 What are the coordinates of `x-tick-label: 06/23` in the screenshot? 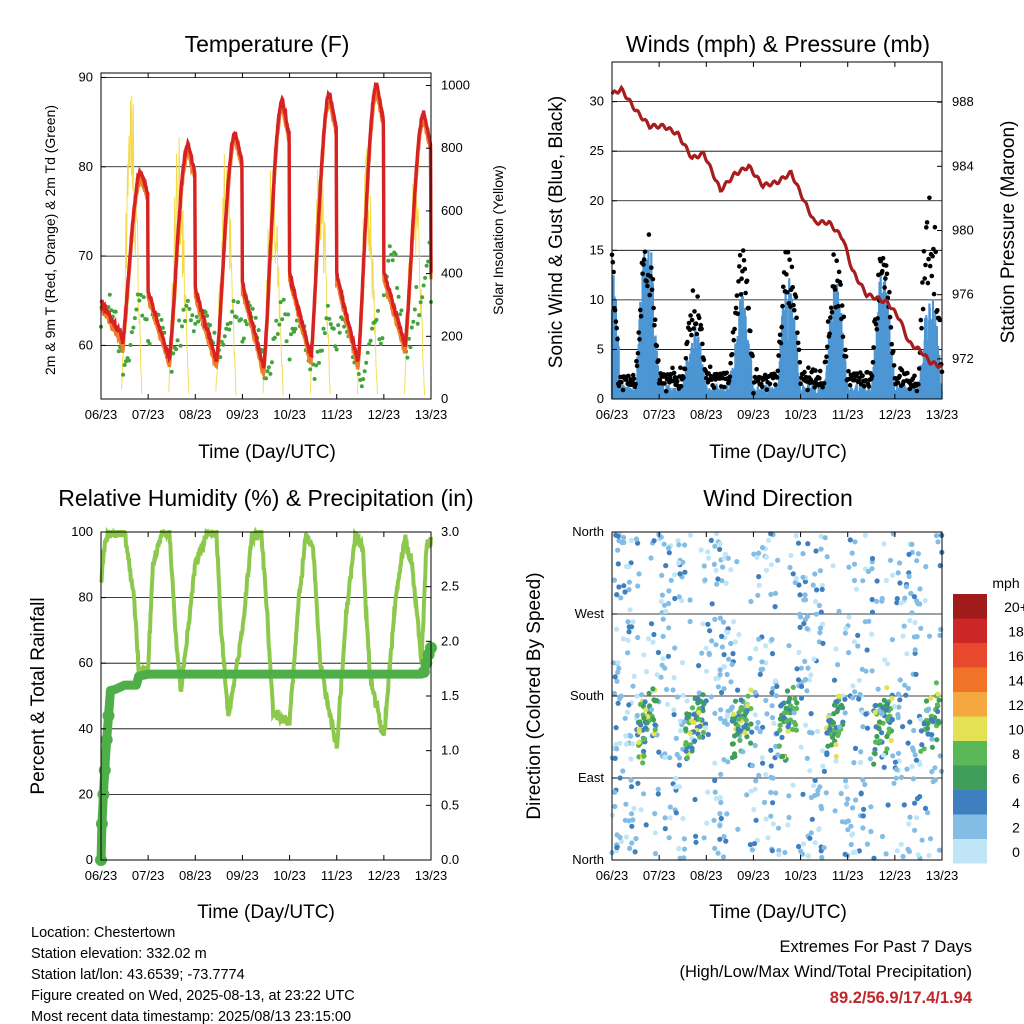 It's located at (101, 414).